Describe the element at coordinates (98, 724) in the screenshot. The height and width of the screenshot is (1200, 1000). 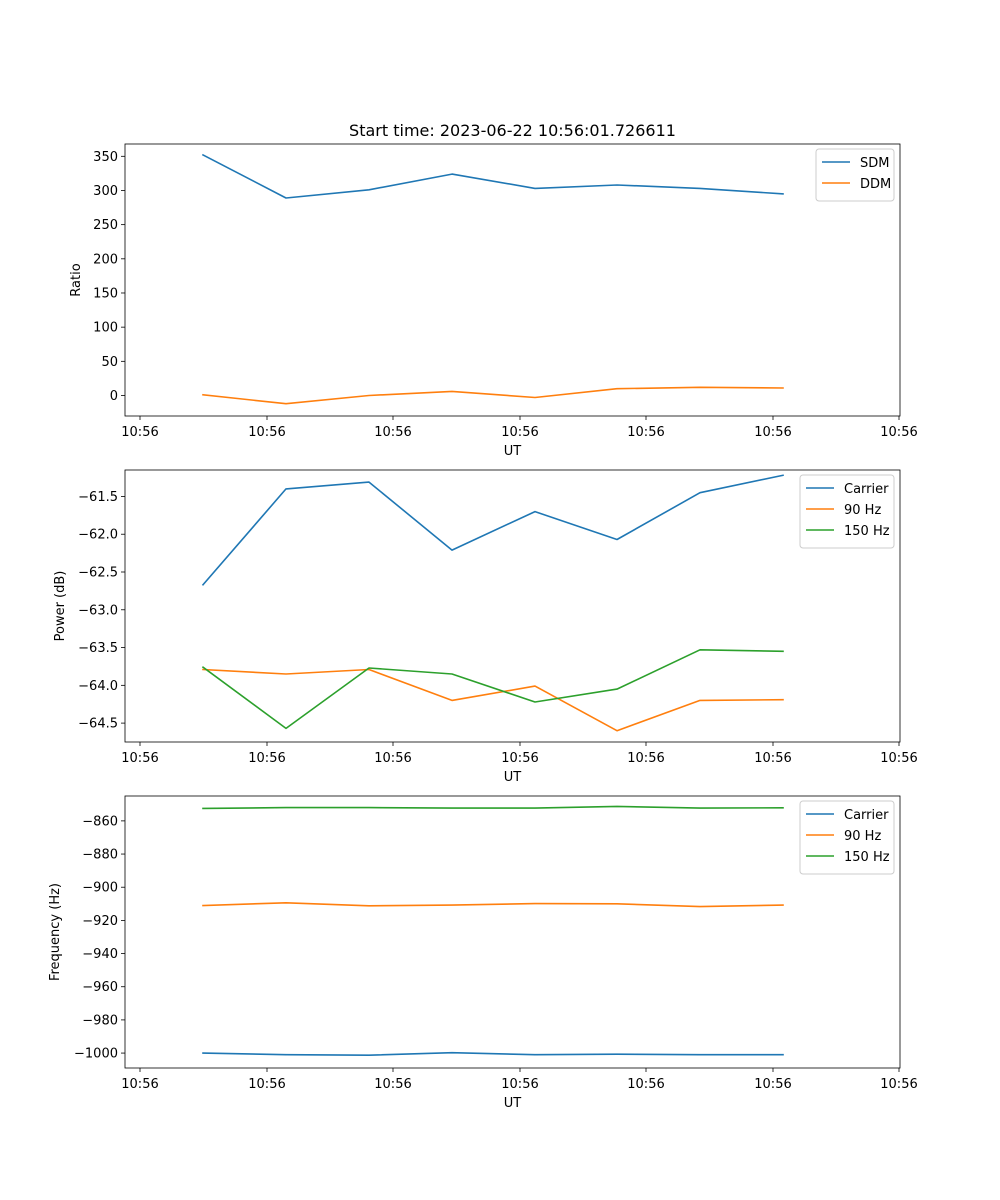
I see `y-tick-label: −64.5` at that location.